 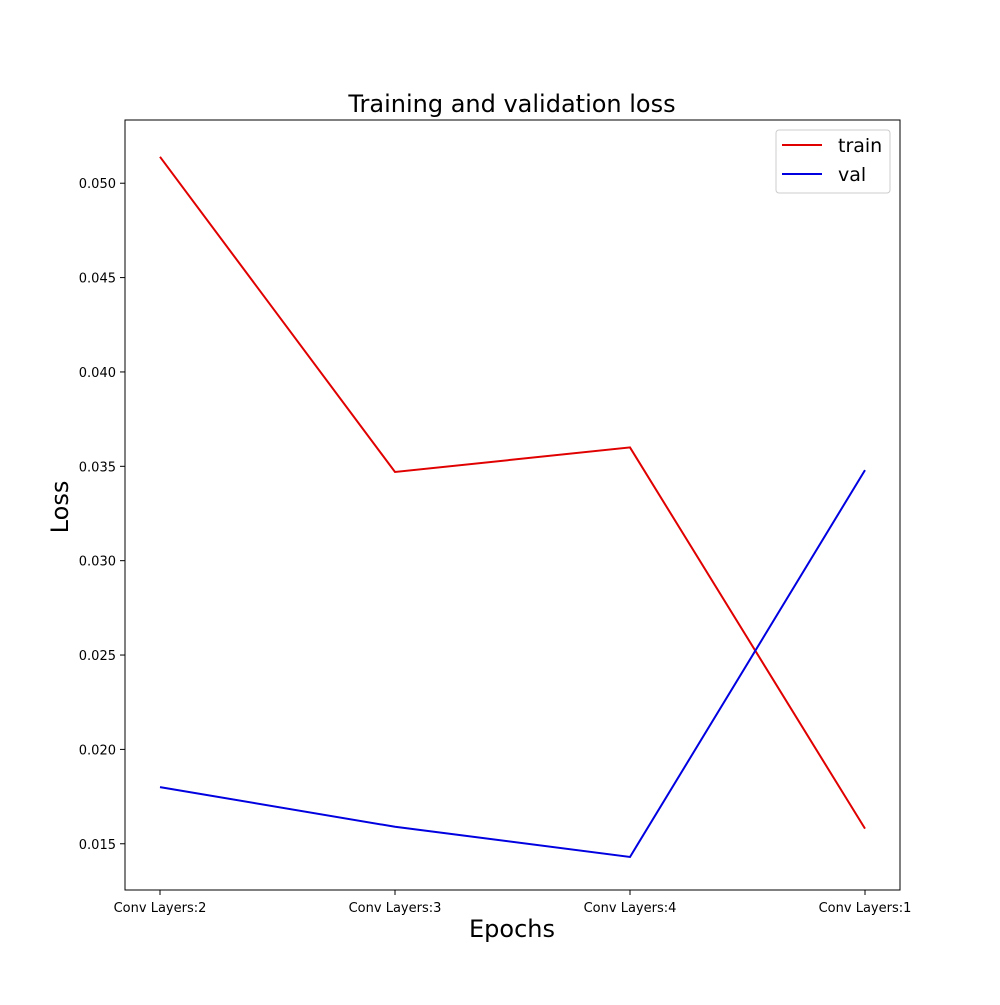 What do you see at coordinates (97, 656) in the screenshot?
I see `y-tick-label: 0.025` at bounding box center [97, 656].